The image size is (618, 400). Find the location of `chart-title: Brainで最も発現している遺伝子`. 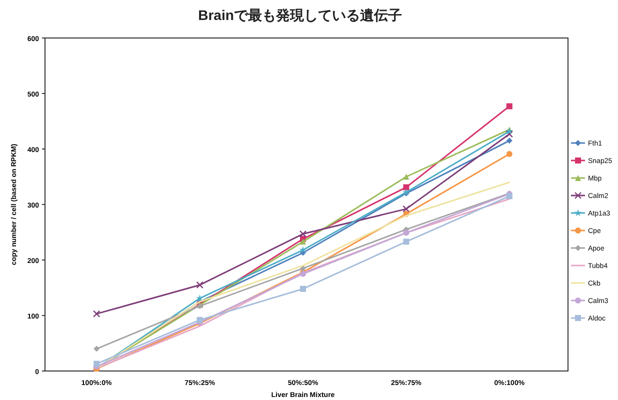

chart-title: Brainで最も発現している遺伝子 is located at coordinates (300, 15).